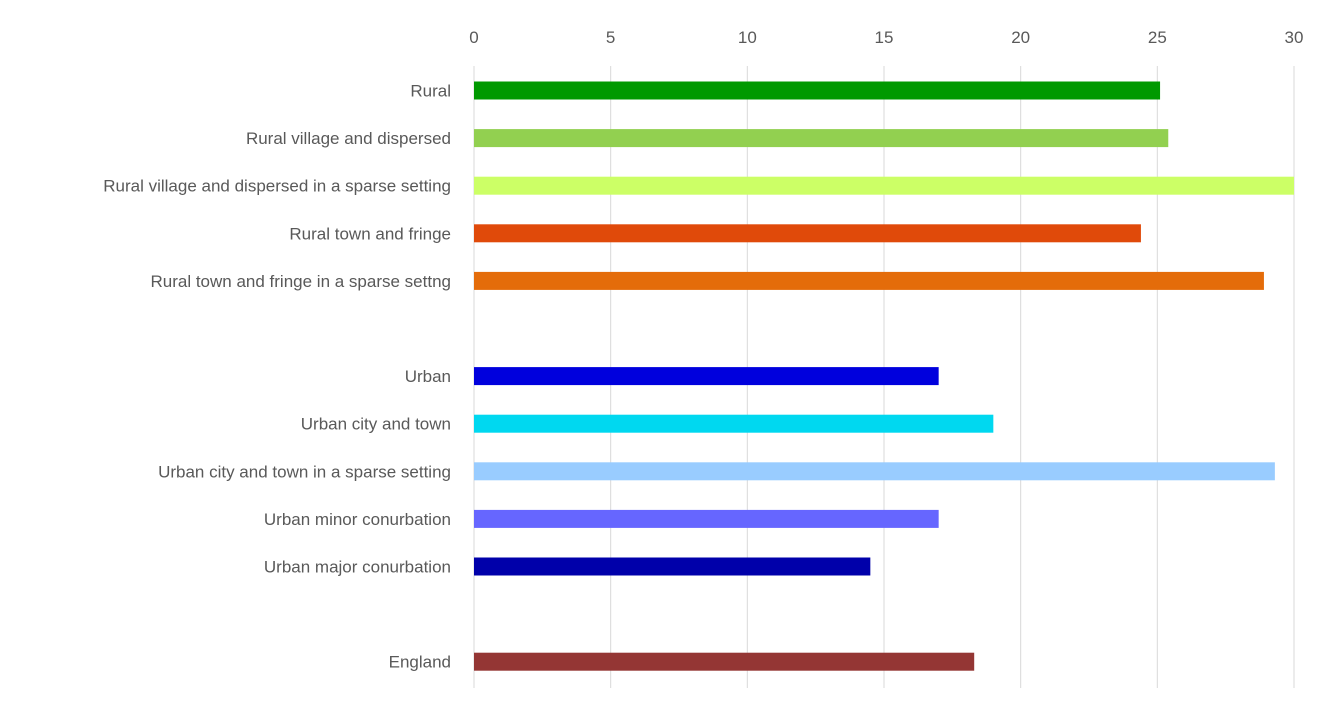 The image size is (1334, 710). What do you see at coordinates (1157, 37) in the screenshot?
I see `x-tick-label: 25` at bounding box center [1157, 37].